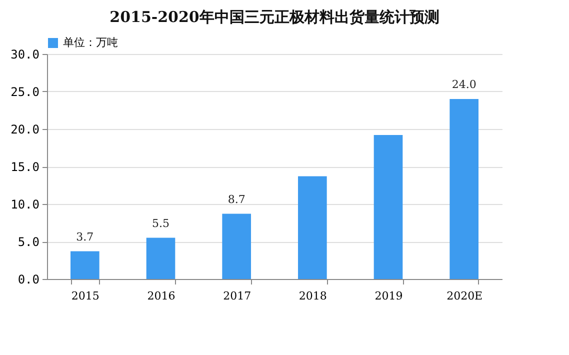 This screenshot has width=569, height=355. What do you see at coordinates (25, 92) in the screenshot?
I see `y-tick-label: 25.0` at bounding box center [25, 92].